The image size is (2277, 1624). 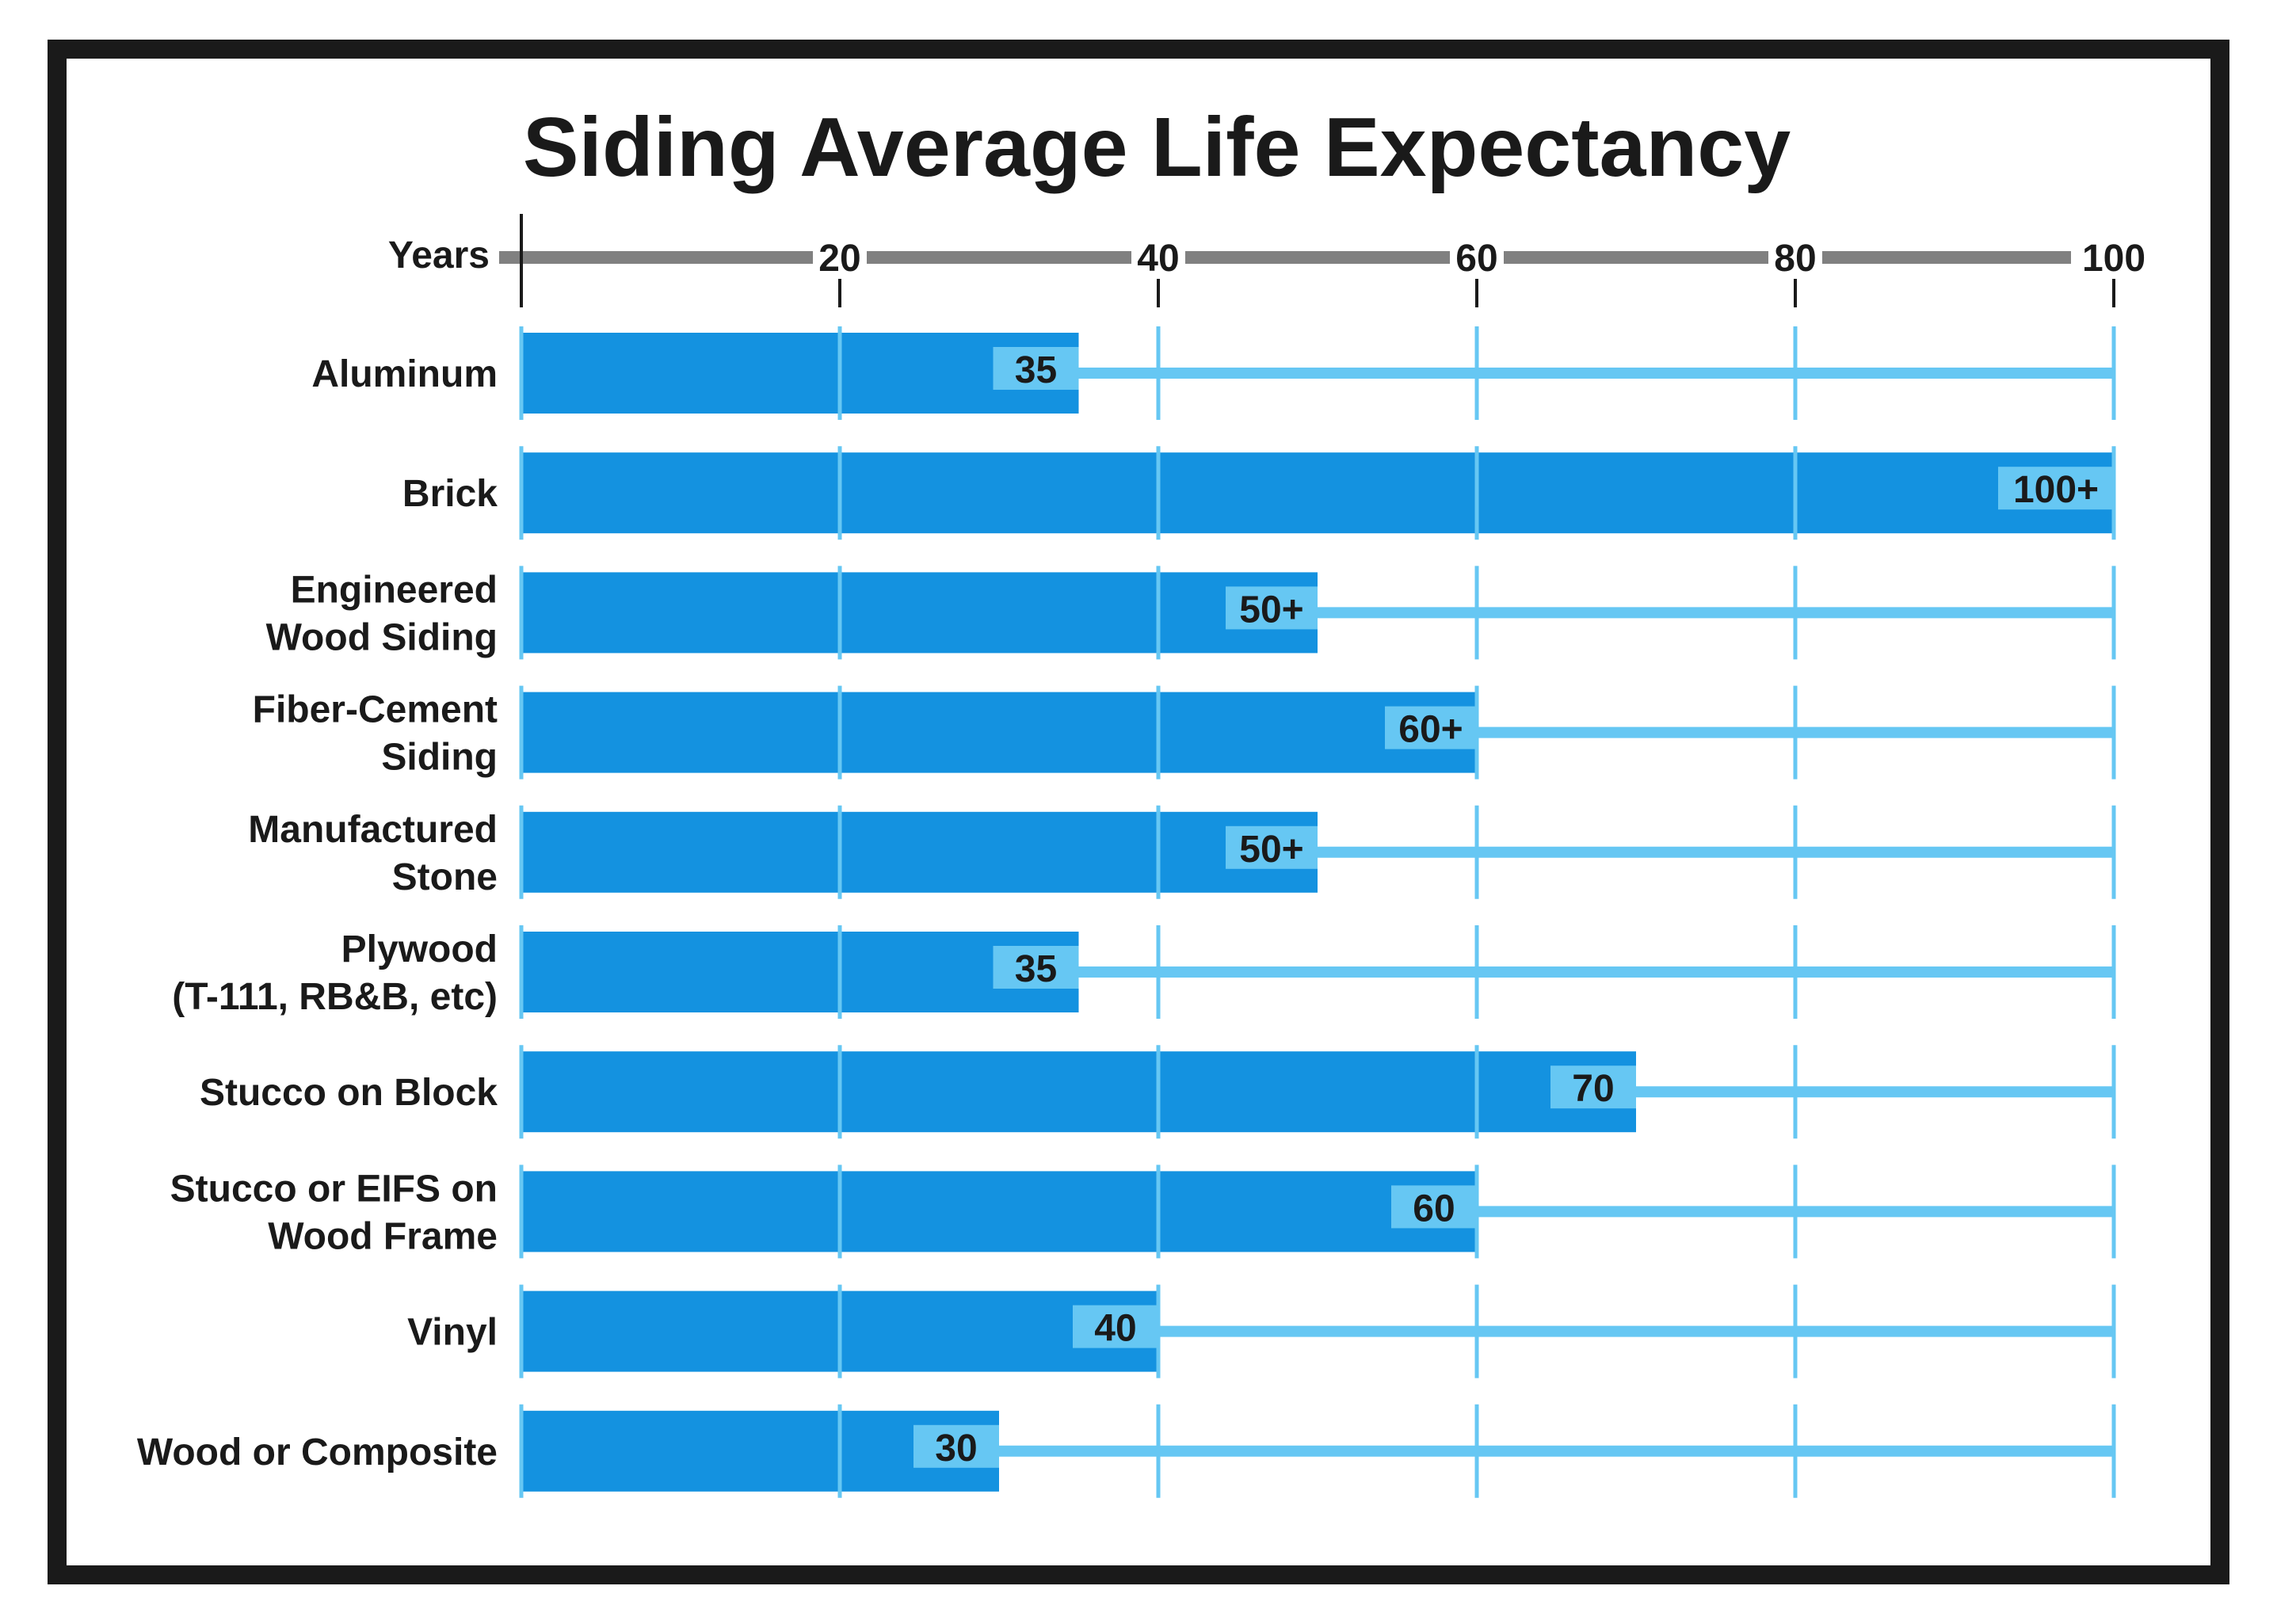 I want to click on value-label: 60, so click(x=1434, y=1209).